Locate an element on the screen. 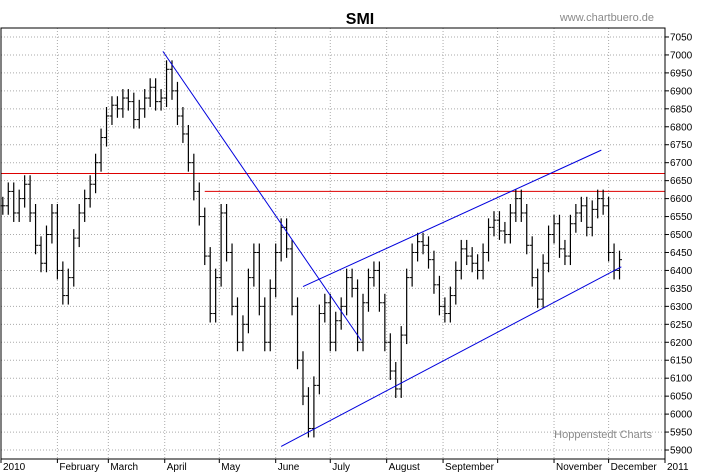 This screenshot has width=723, height=472. x-tick-label: 2010 is located at coordinates (14, 467).